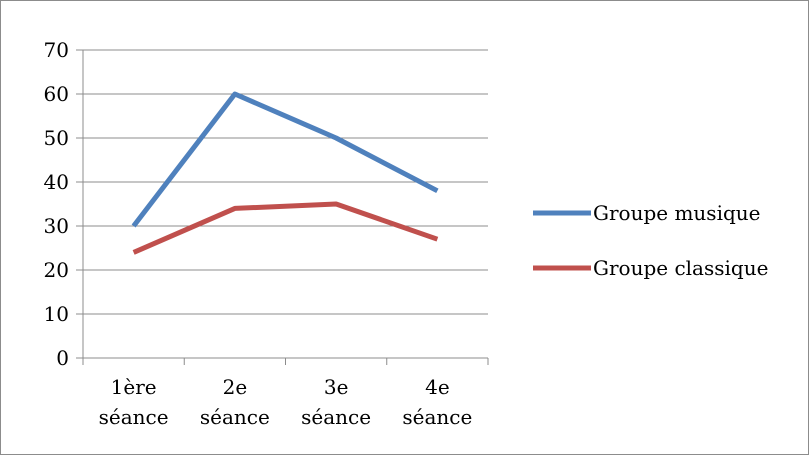 The height and width of the screenshot is (456, 809). What do you see at coordinates (56, 138) in the screenshot?
I see `y-tick-label-50: 50` at bounding box center [56, 138].